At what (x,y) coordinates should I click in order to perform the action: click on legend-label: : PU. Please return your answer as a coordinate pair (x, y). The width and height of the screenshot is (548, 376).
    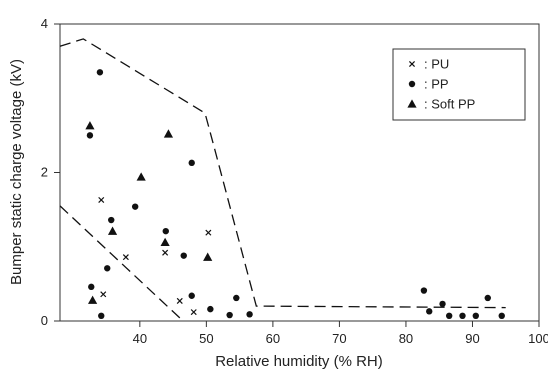
    Looking at the image, I should click on (436, 64).